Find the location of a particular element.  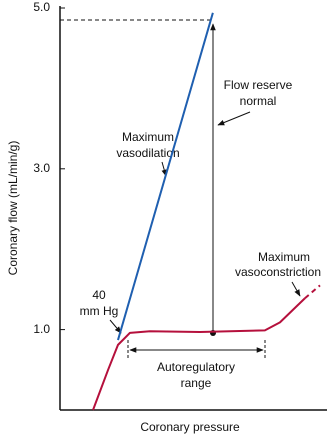

annotation: vasodilation is located at coordinates (147, 153).